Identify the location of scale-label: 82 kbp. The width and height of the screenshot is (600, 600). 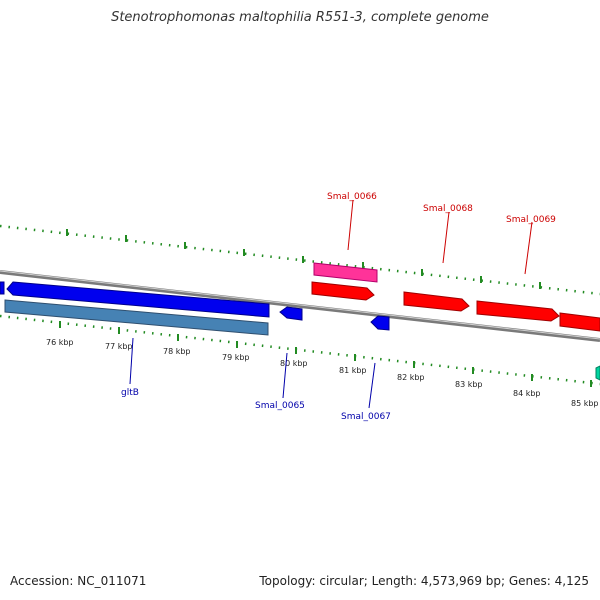
(411, 377).